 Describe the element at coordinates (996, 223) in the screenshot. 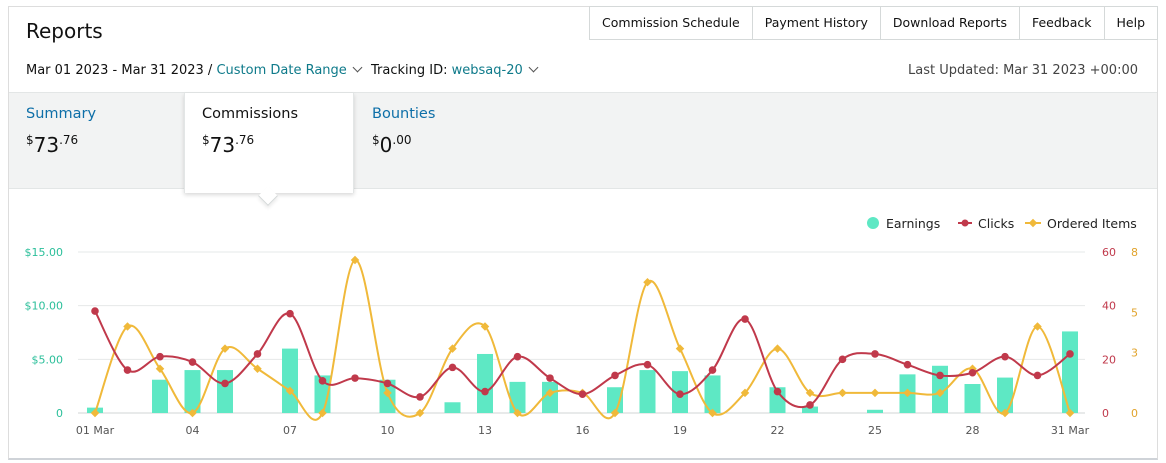

I see `legend-clicks-label: Clicks` at that location.